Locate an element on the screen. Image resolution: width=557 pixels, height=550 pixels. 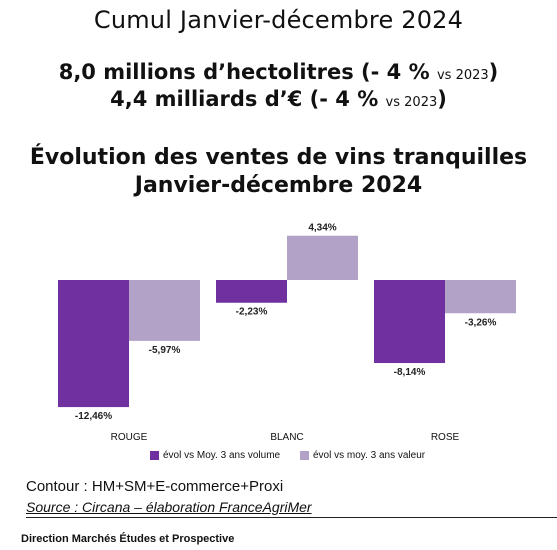
volume-kpi-main: 8,0 millions d’hectolitres (- 4 % is located at coordinates (244, 72).